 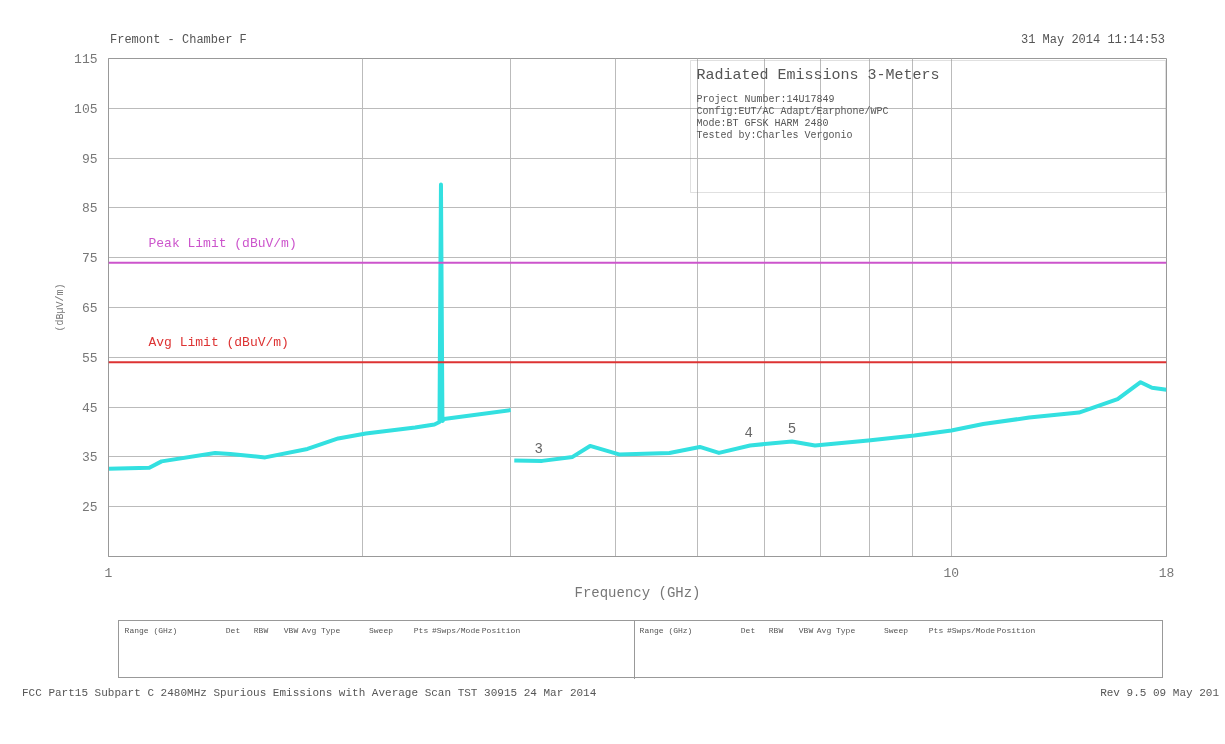 What do you see at coordinates (178, 40) in the screenshot?
I see `text: Fremont - Chamber F` at bounding box center [178, 40].